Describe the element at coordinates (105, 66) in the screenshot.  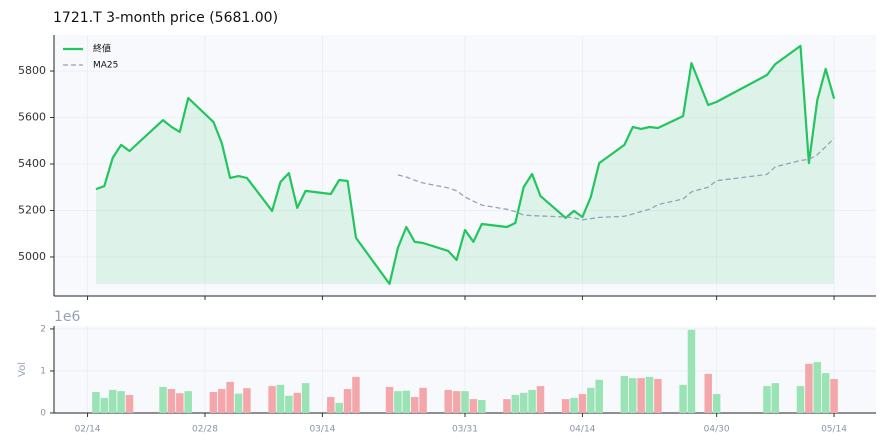
I see `legend-label: MA25` at that location.